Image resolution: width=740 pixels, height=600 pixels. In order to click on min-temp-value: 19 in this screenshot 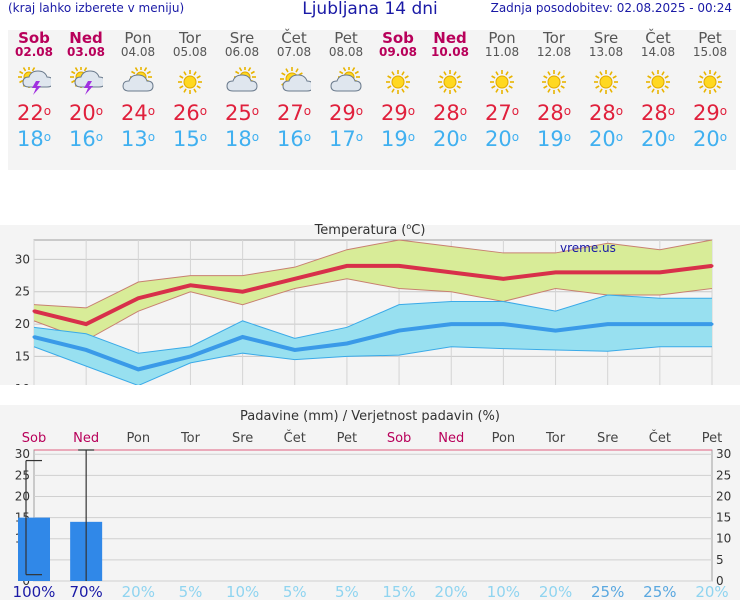, I will do `click(394, 139)`.